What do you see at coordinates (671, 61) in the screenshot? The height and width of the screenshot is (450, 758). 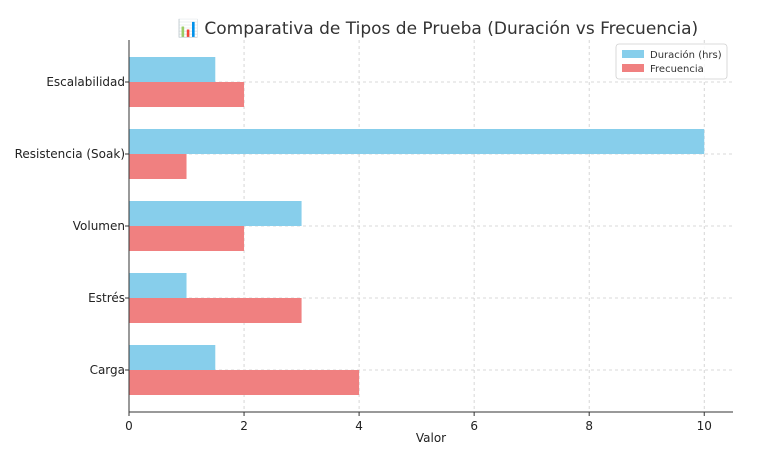 I see `legend: Duración (hrs) Frecuencia` at bounding box center [671, 61].